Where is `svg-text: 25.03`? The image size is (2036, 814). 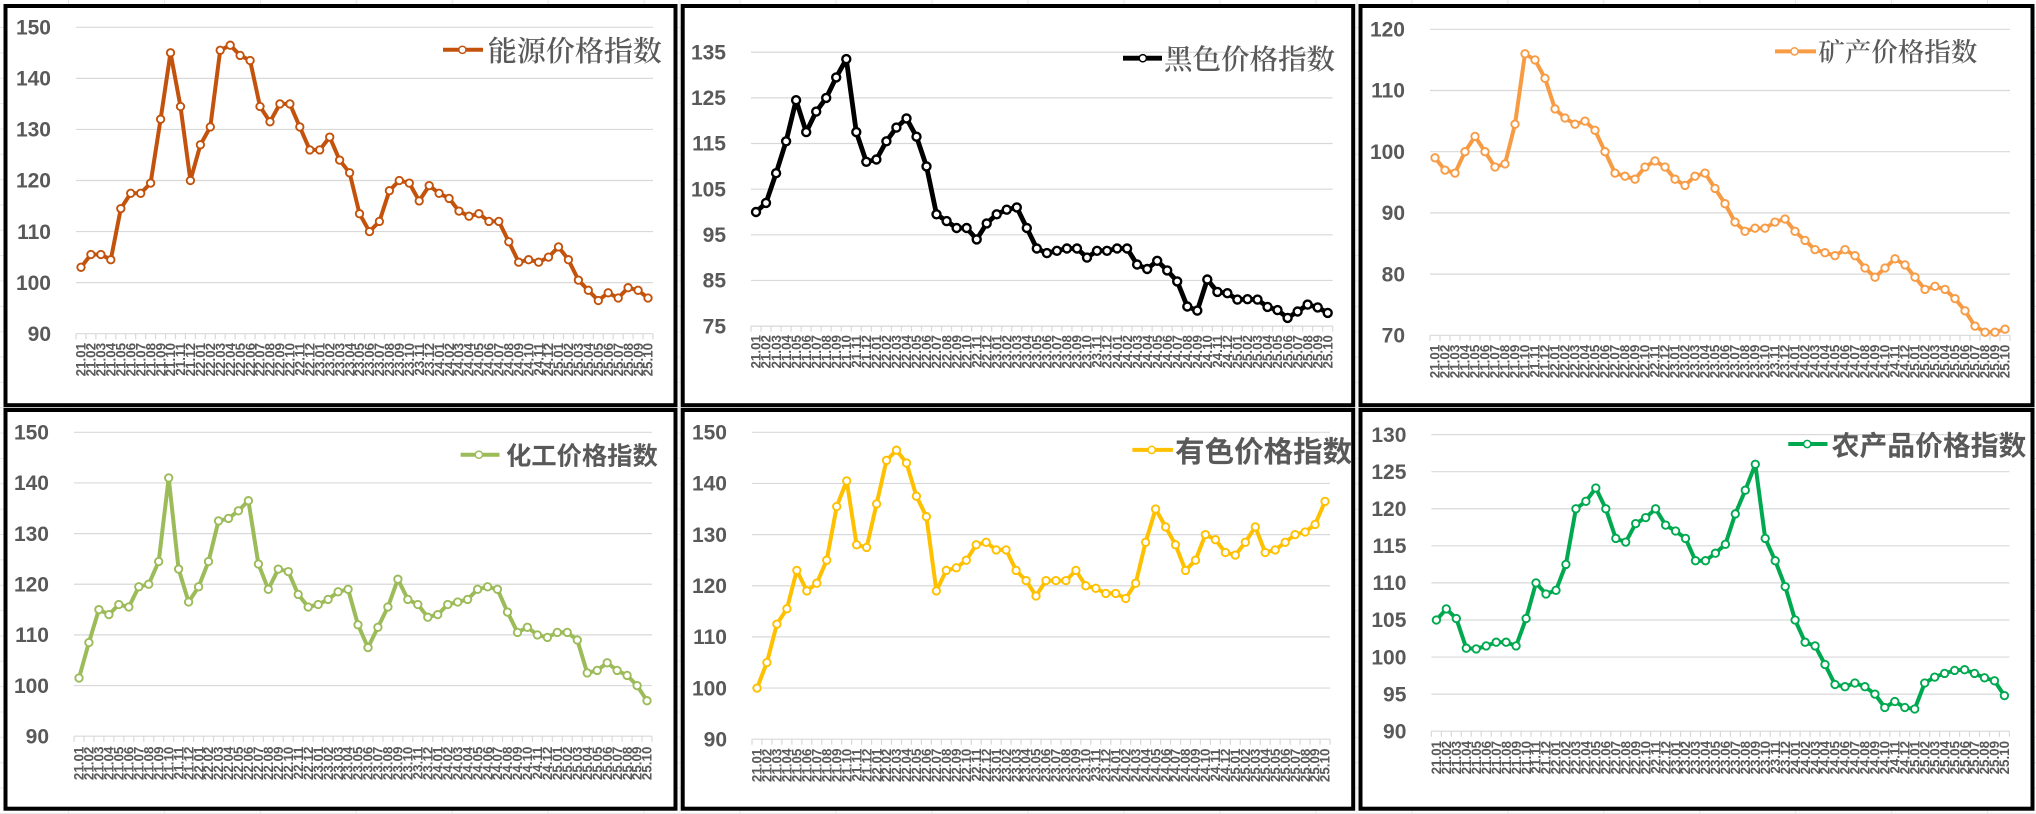
svg-text: 25.03 is located at coordinates (1935, 362).